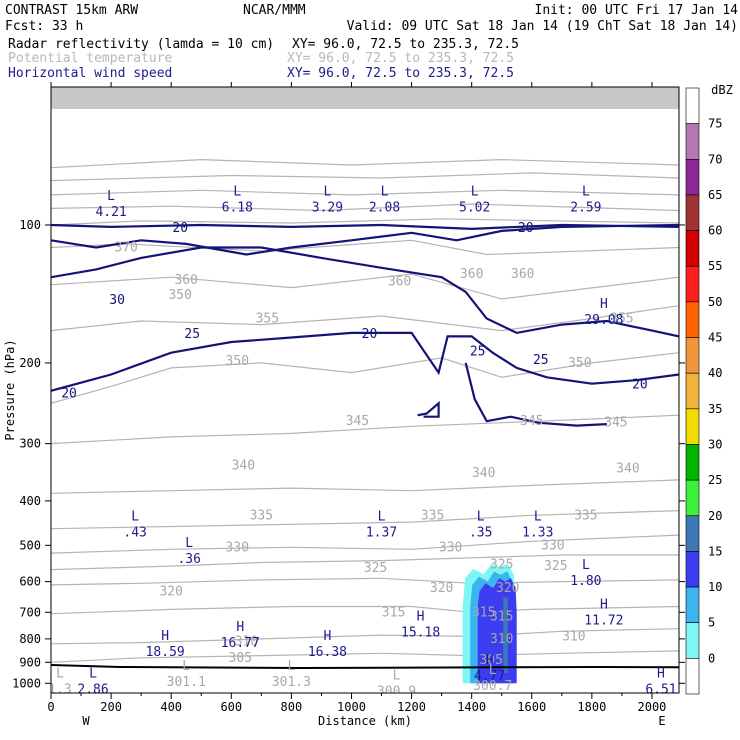 Image resolution: width=740 pixels, height=740 pixels. Describe the element at coordinates (30, 662) in the screenshot. I see `y-tick-label: 900` at that location.